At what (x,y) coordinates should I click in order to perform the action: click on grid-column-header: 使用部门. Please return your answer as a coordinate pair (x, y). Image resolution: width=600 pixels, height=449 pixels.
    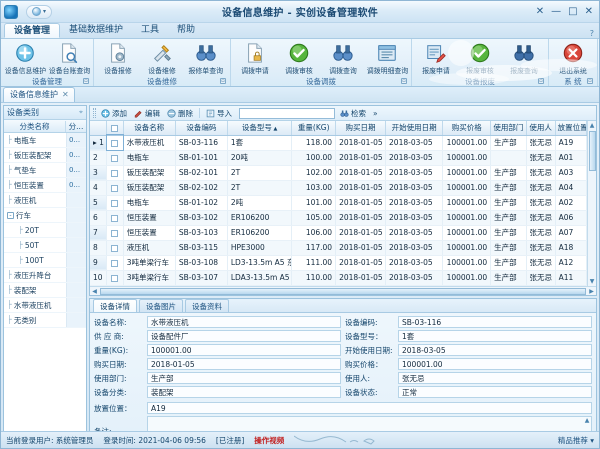
    Looking at the image, I should click on (508, 128).